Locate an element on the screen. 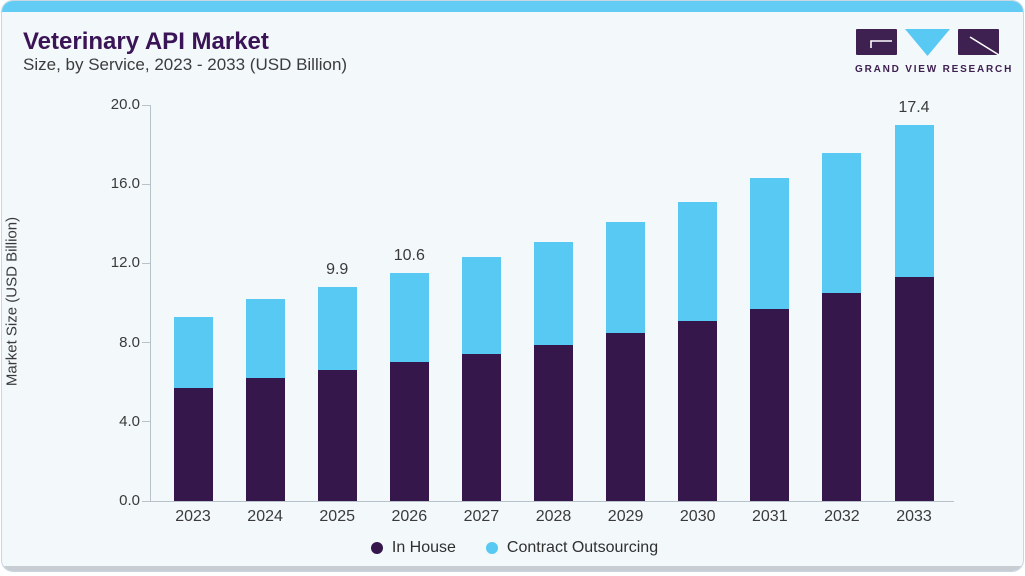  chart-legend: In House Contract Outsourcing is located at coordinates (512, 548).